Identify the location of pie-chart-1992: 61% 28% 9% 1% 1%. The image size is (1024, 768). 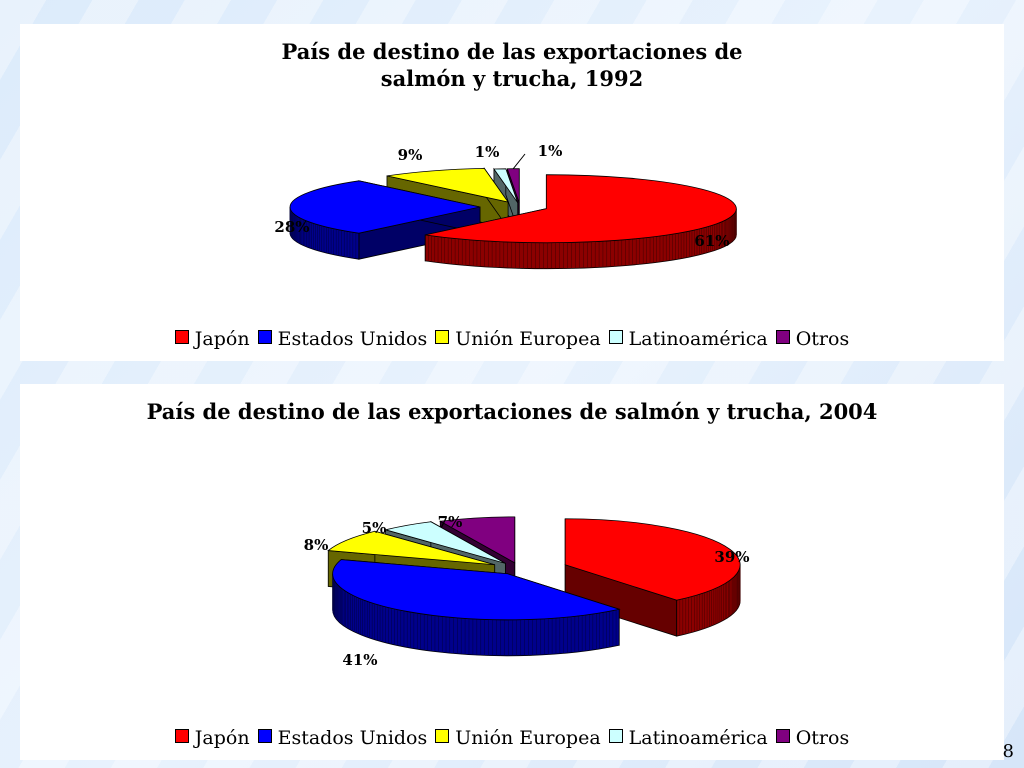
(505, 206).